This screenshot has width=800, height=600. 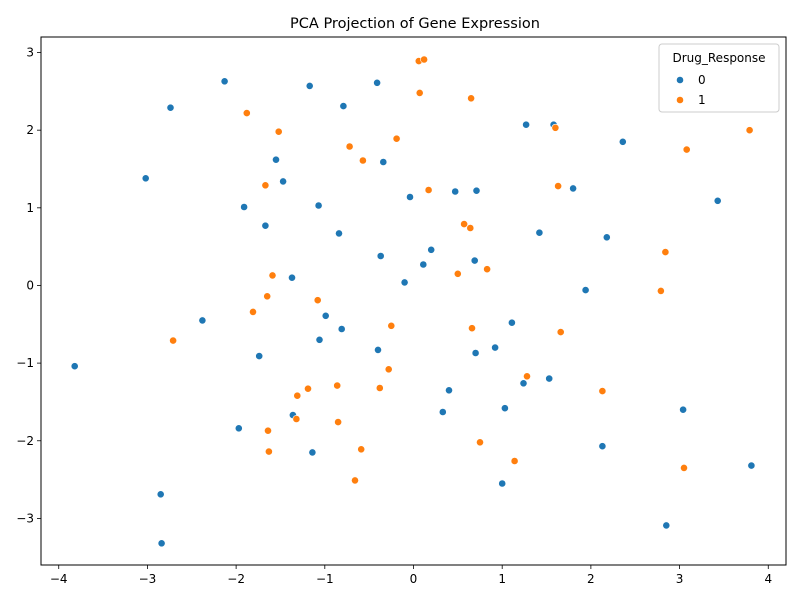 What do you see at coordinates (325, 579) in the screenshot?
I see `x-tick-label-3: −1` at bounding box center [325, 579].